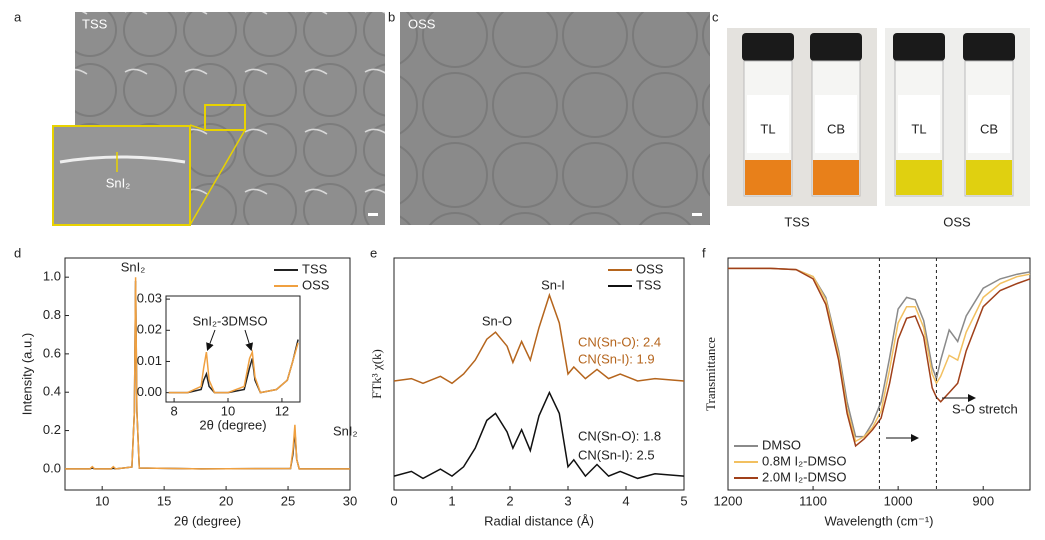 The width and height of the screenshot is (1045, 540). What do you see at coordinates (376, 374) in the screenshot?
I see `y-axis-label: FTk³ χ(k)` at bounding box center [376, 374].